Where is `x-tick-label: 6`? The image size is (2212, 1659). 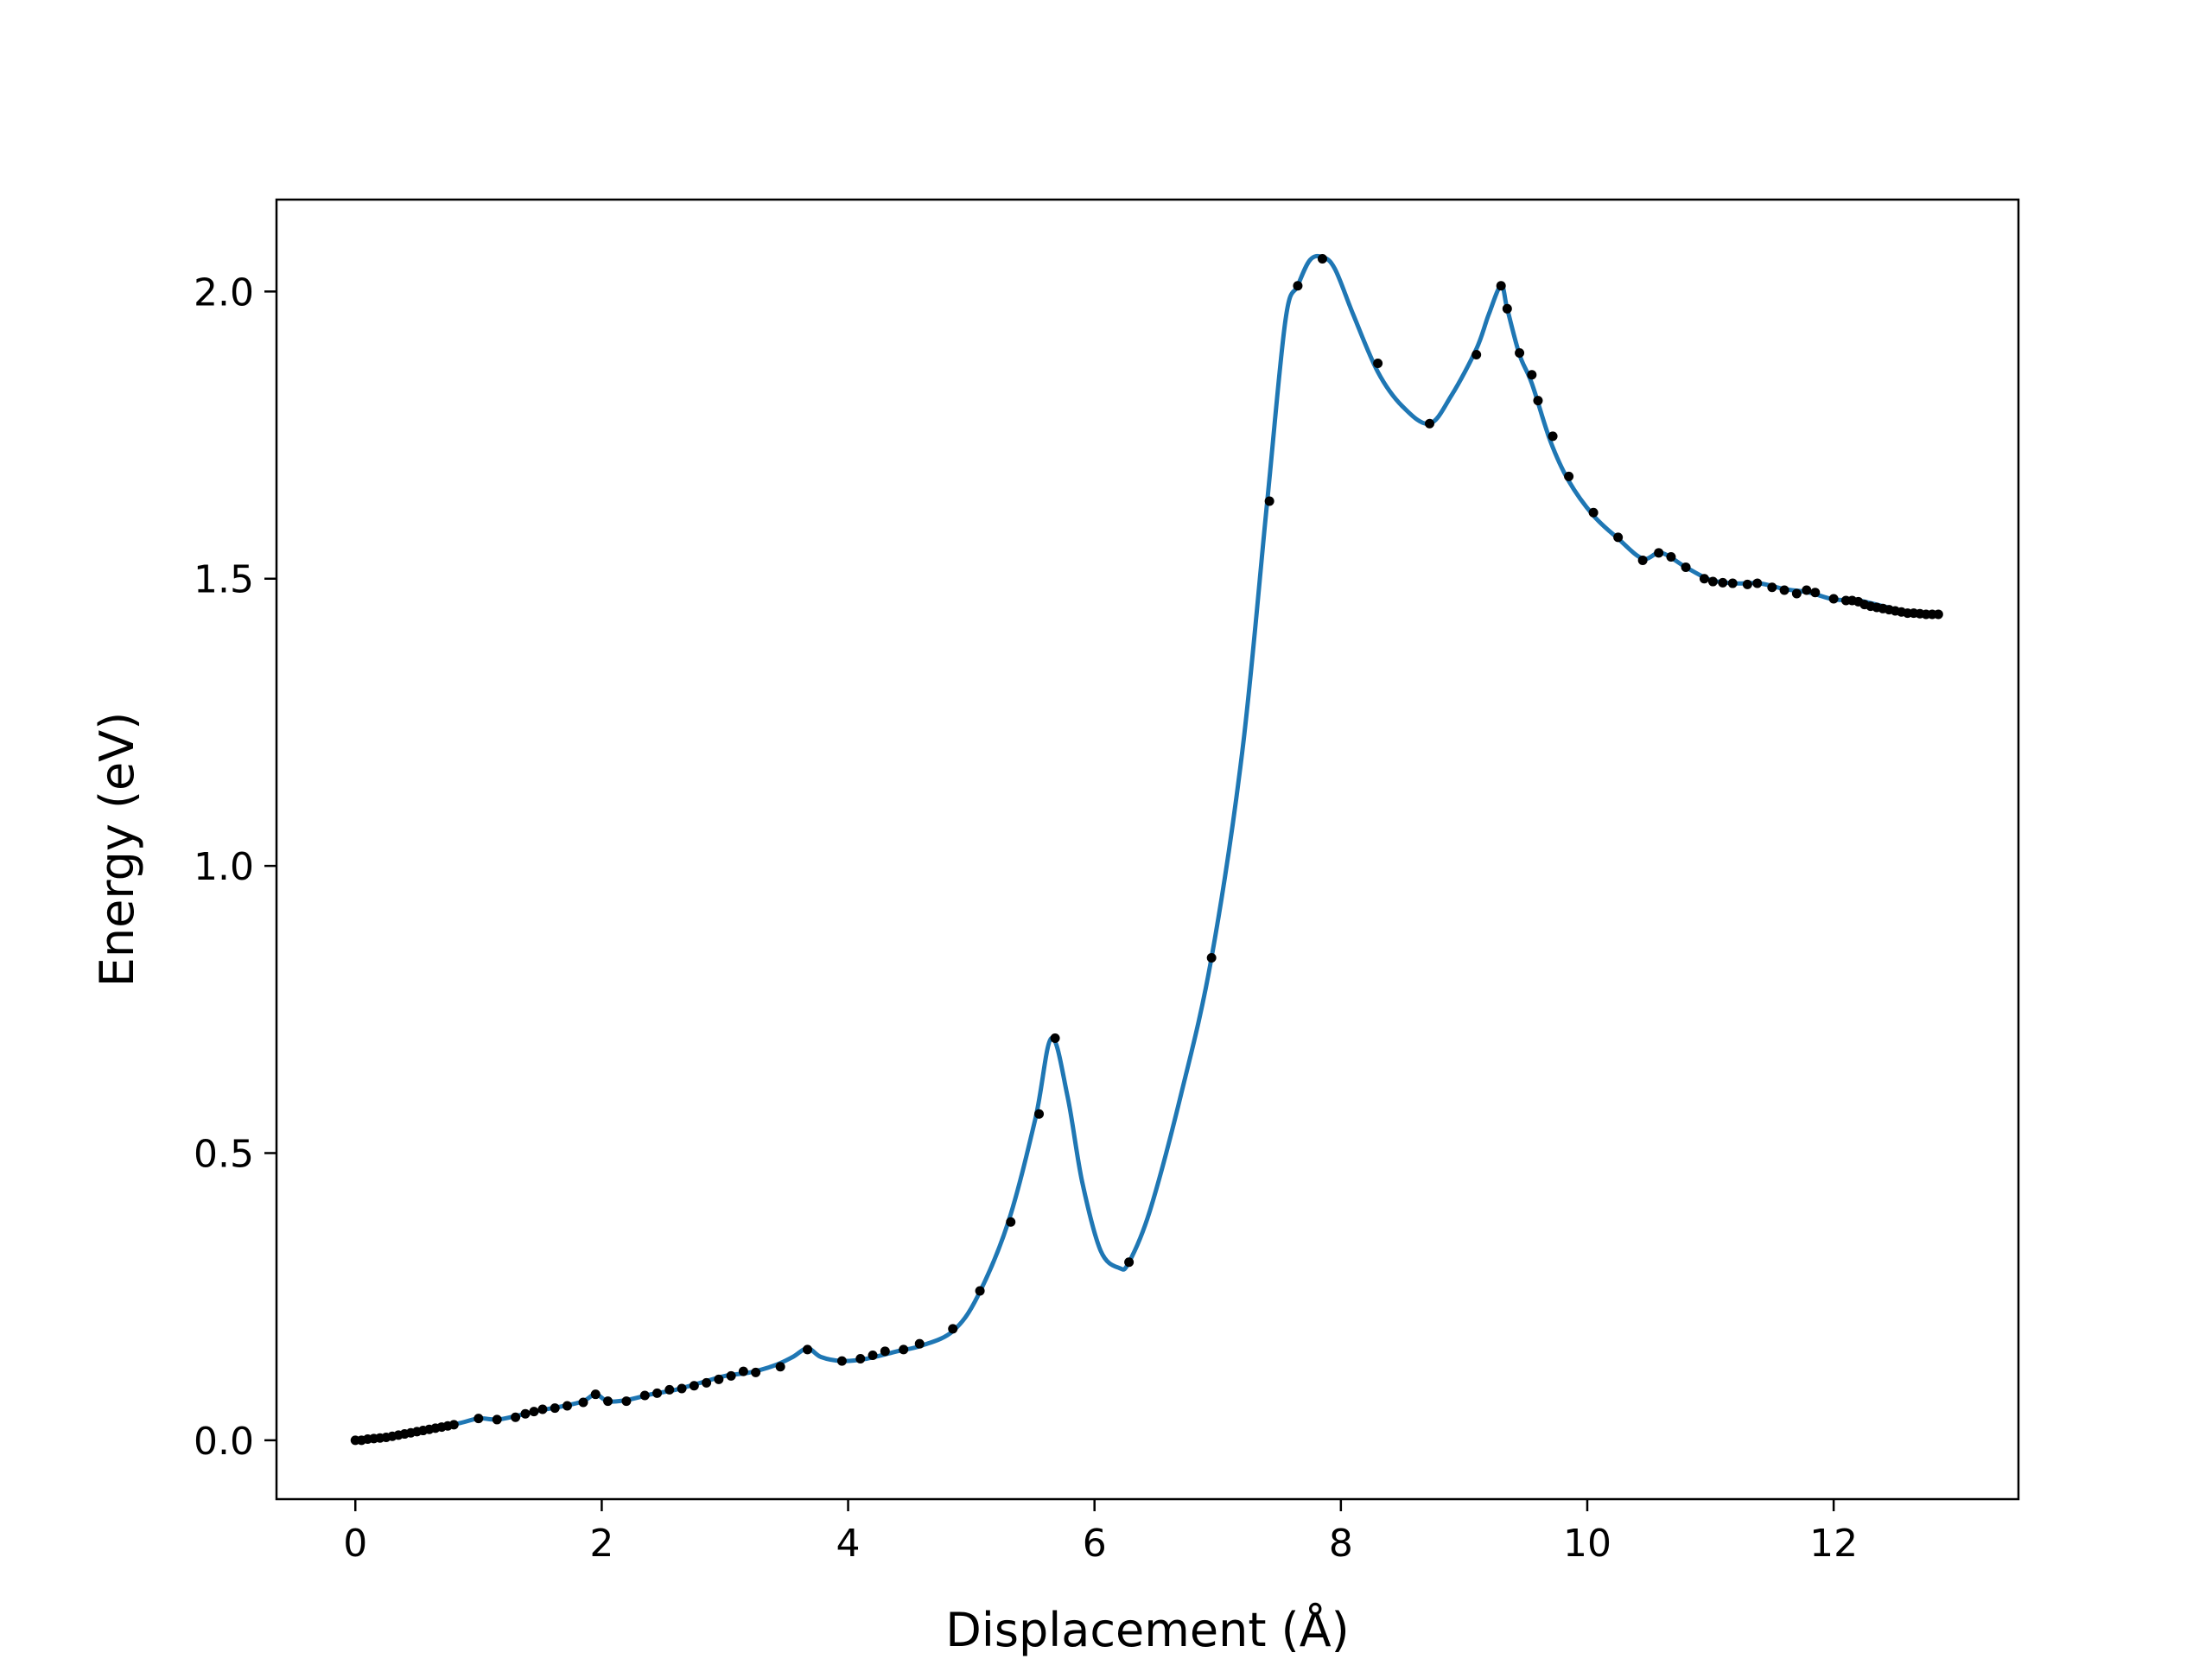 x-tick-label: 6 is located at coordinates (1095, 1544).